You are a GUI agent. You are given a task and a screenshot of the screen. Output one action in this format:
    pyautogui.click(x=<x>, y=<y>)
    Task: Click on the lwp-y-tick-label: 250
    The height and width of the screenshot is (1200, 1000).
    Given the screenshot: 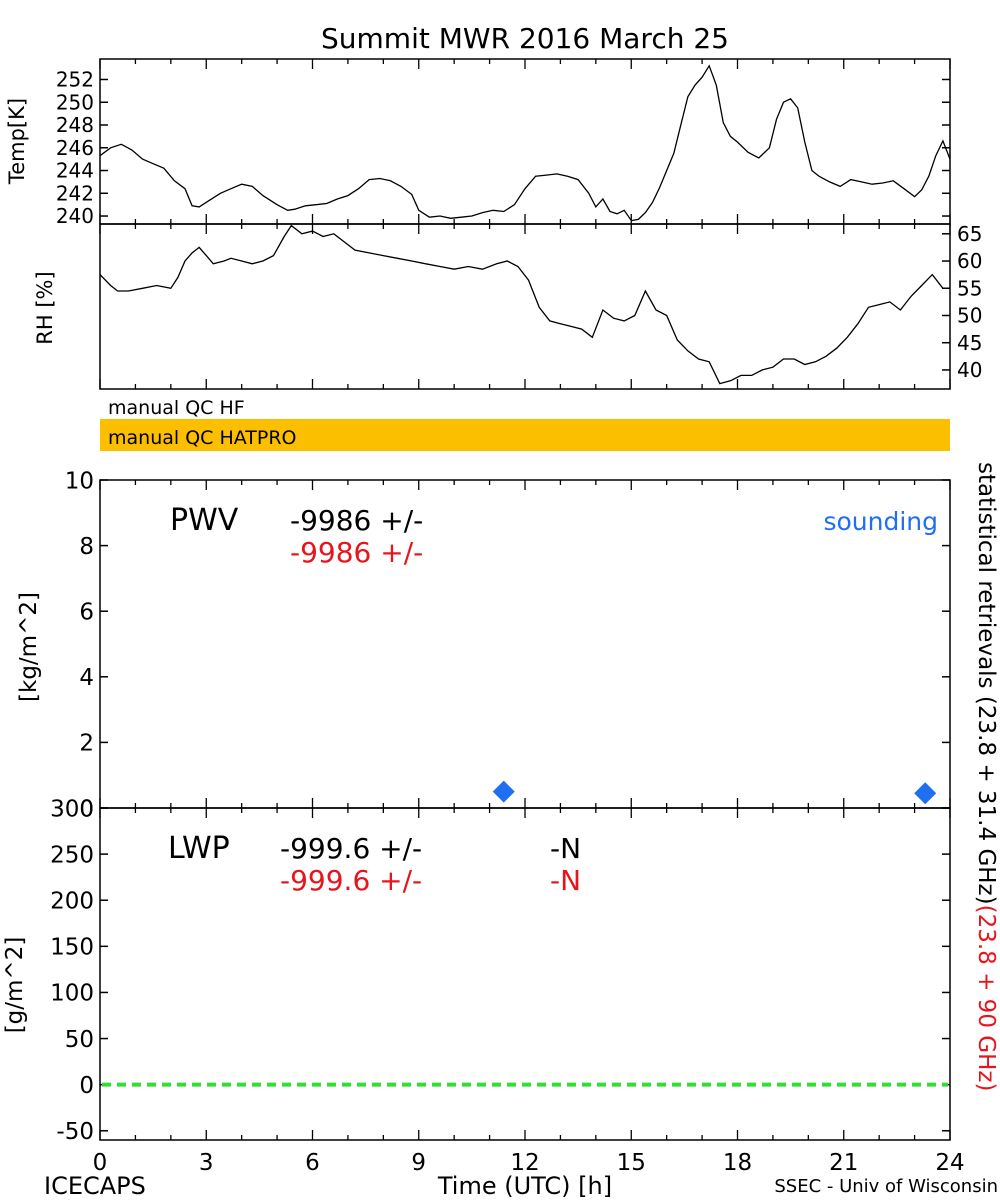 What is the action you would take?
    pyautogui.click(x=72, y=855)
    